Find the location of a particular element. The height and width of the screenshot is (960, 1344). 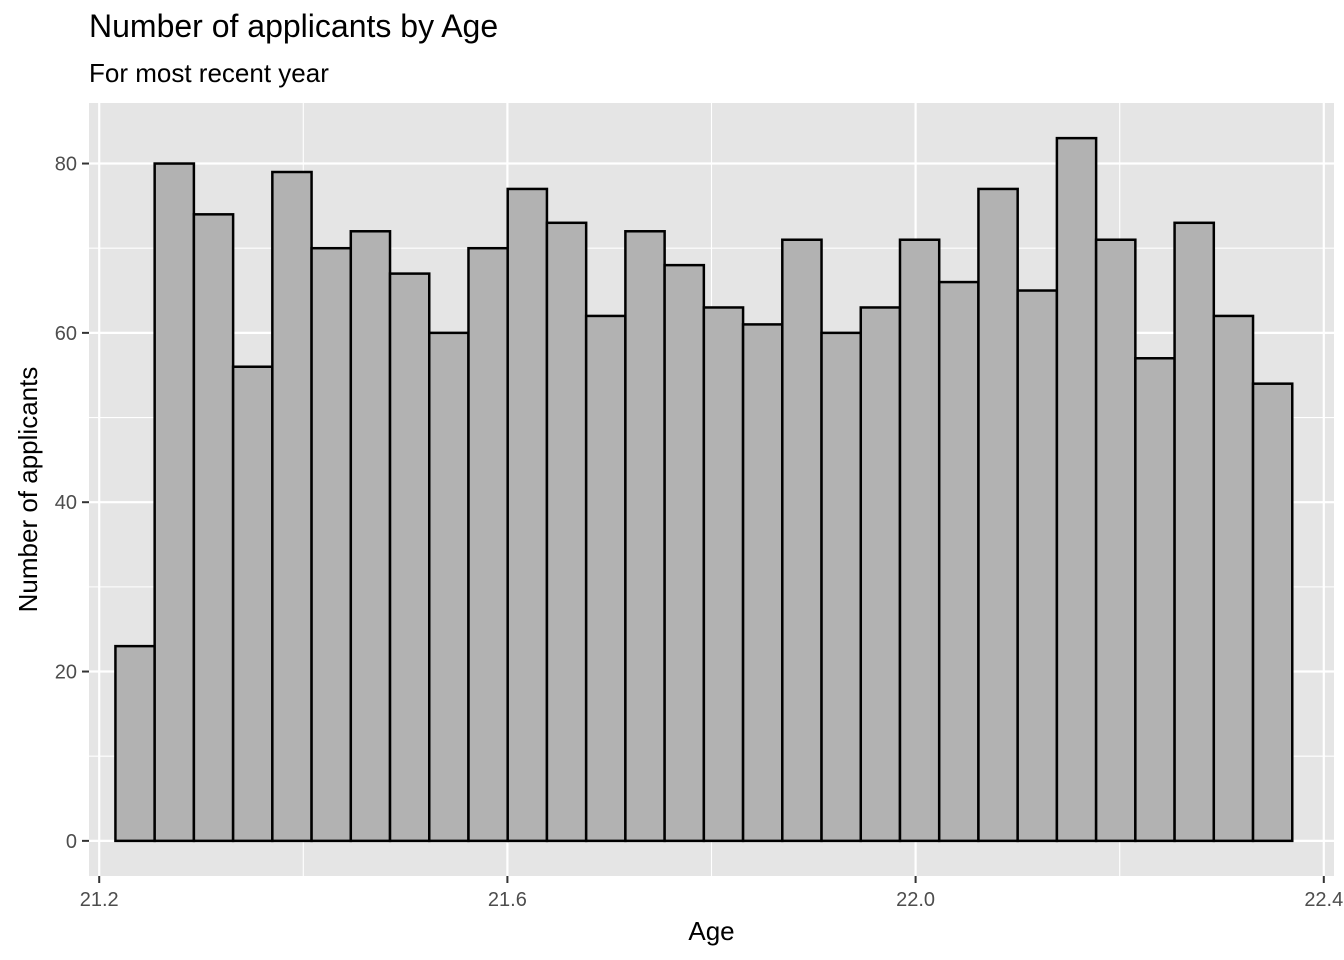

chart-title: Number of applicants by Age is located at coordinates (294, 26).